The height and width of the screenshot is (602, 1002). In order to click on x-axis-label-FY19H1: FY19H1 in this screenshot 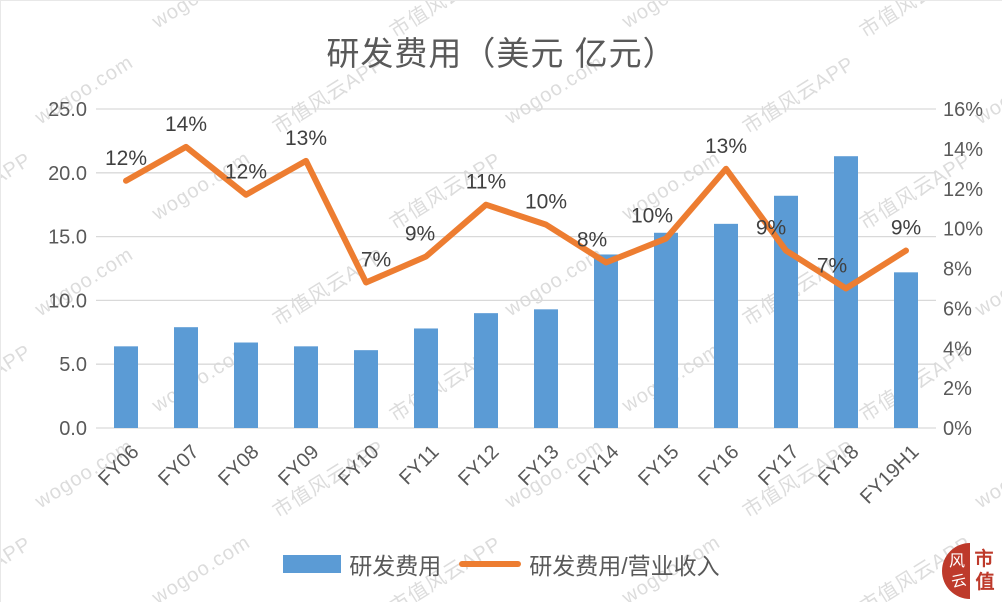, I will do `click(889, 474)`.